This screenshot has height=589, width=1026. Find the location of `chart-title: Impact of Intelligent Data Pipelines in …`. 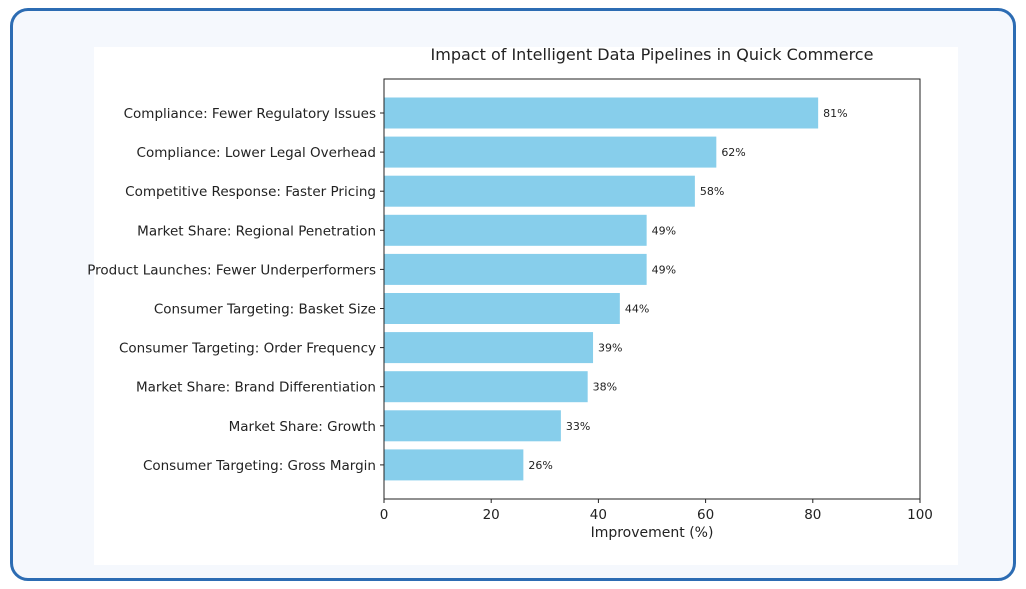

chart-title: Impact of Intelligent Data Pipelines in … is located at coordinates (652, 54).